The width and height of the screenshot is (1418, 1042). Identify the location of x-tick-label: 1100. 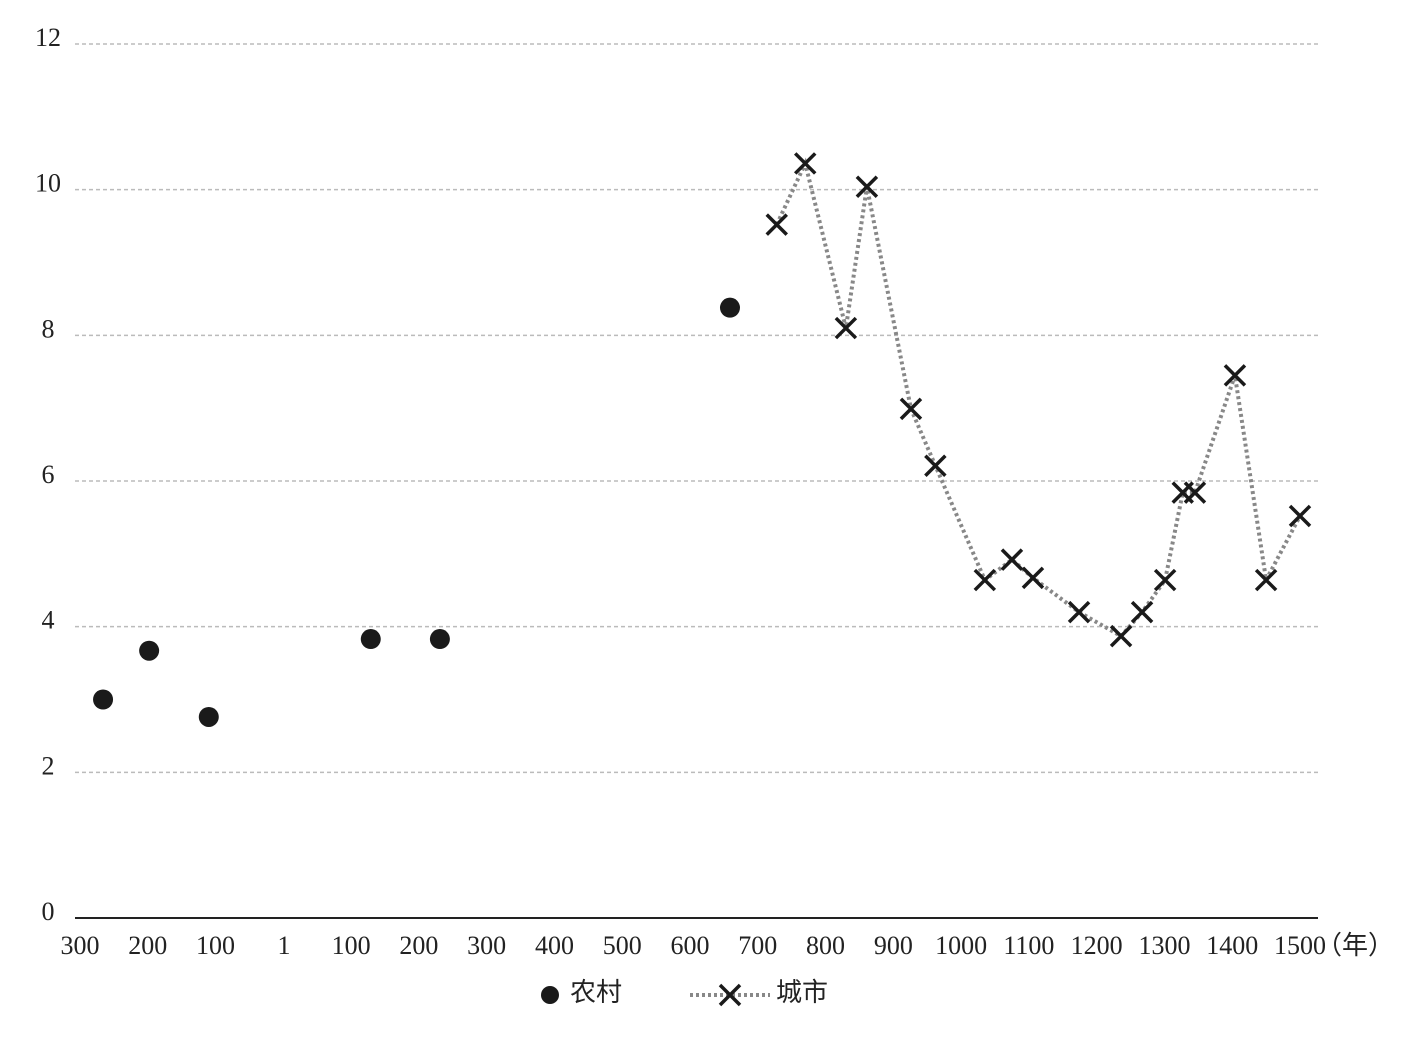
(1028, 945).